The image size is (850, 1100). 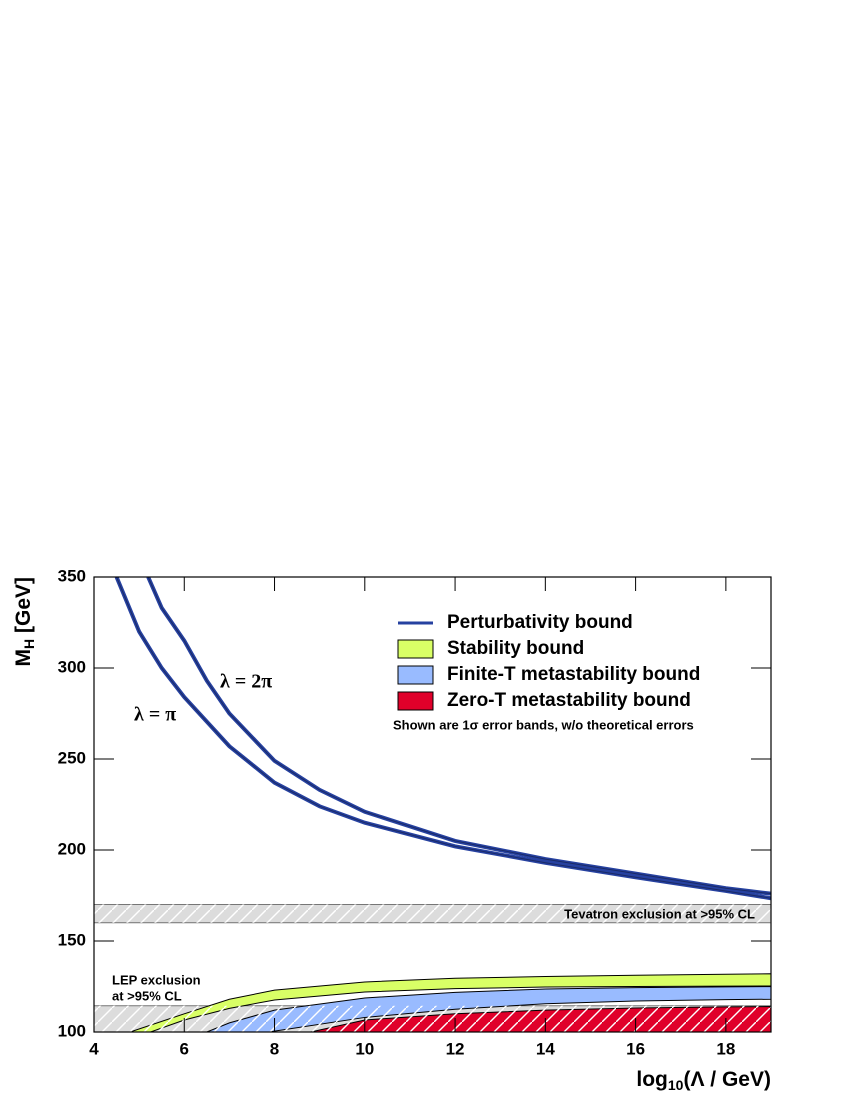 What do you see at coordinates (72, 1030) in the screenshot?
I see `y-tick-label: 100` at bounding box center [72, 1030].